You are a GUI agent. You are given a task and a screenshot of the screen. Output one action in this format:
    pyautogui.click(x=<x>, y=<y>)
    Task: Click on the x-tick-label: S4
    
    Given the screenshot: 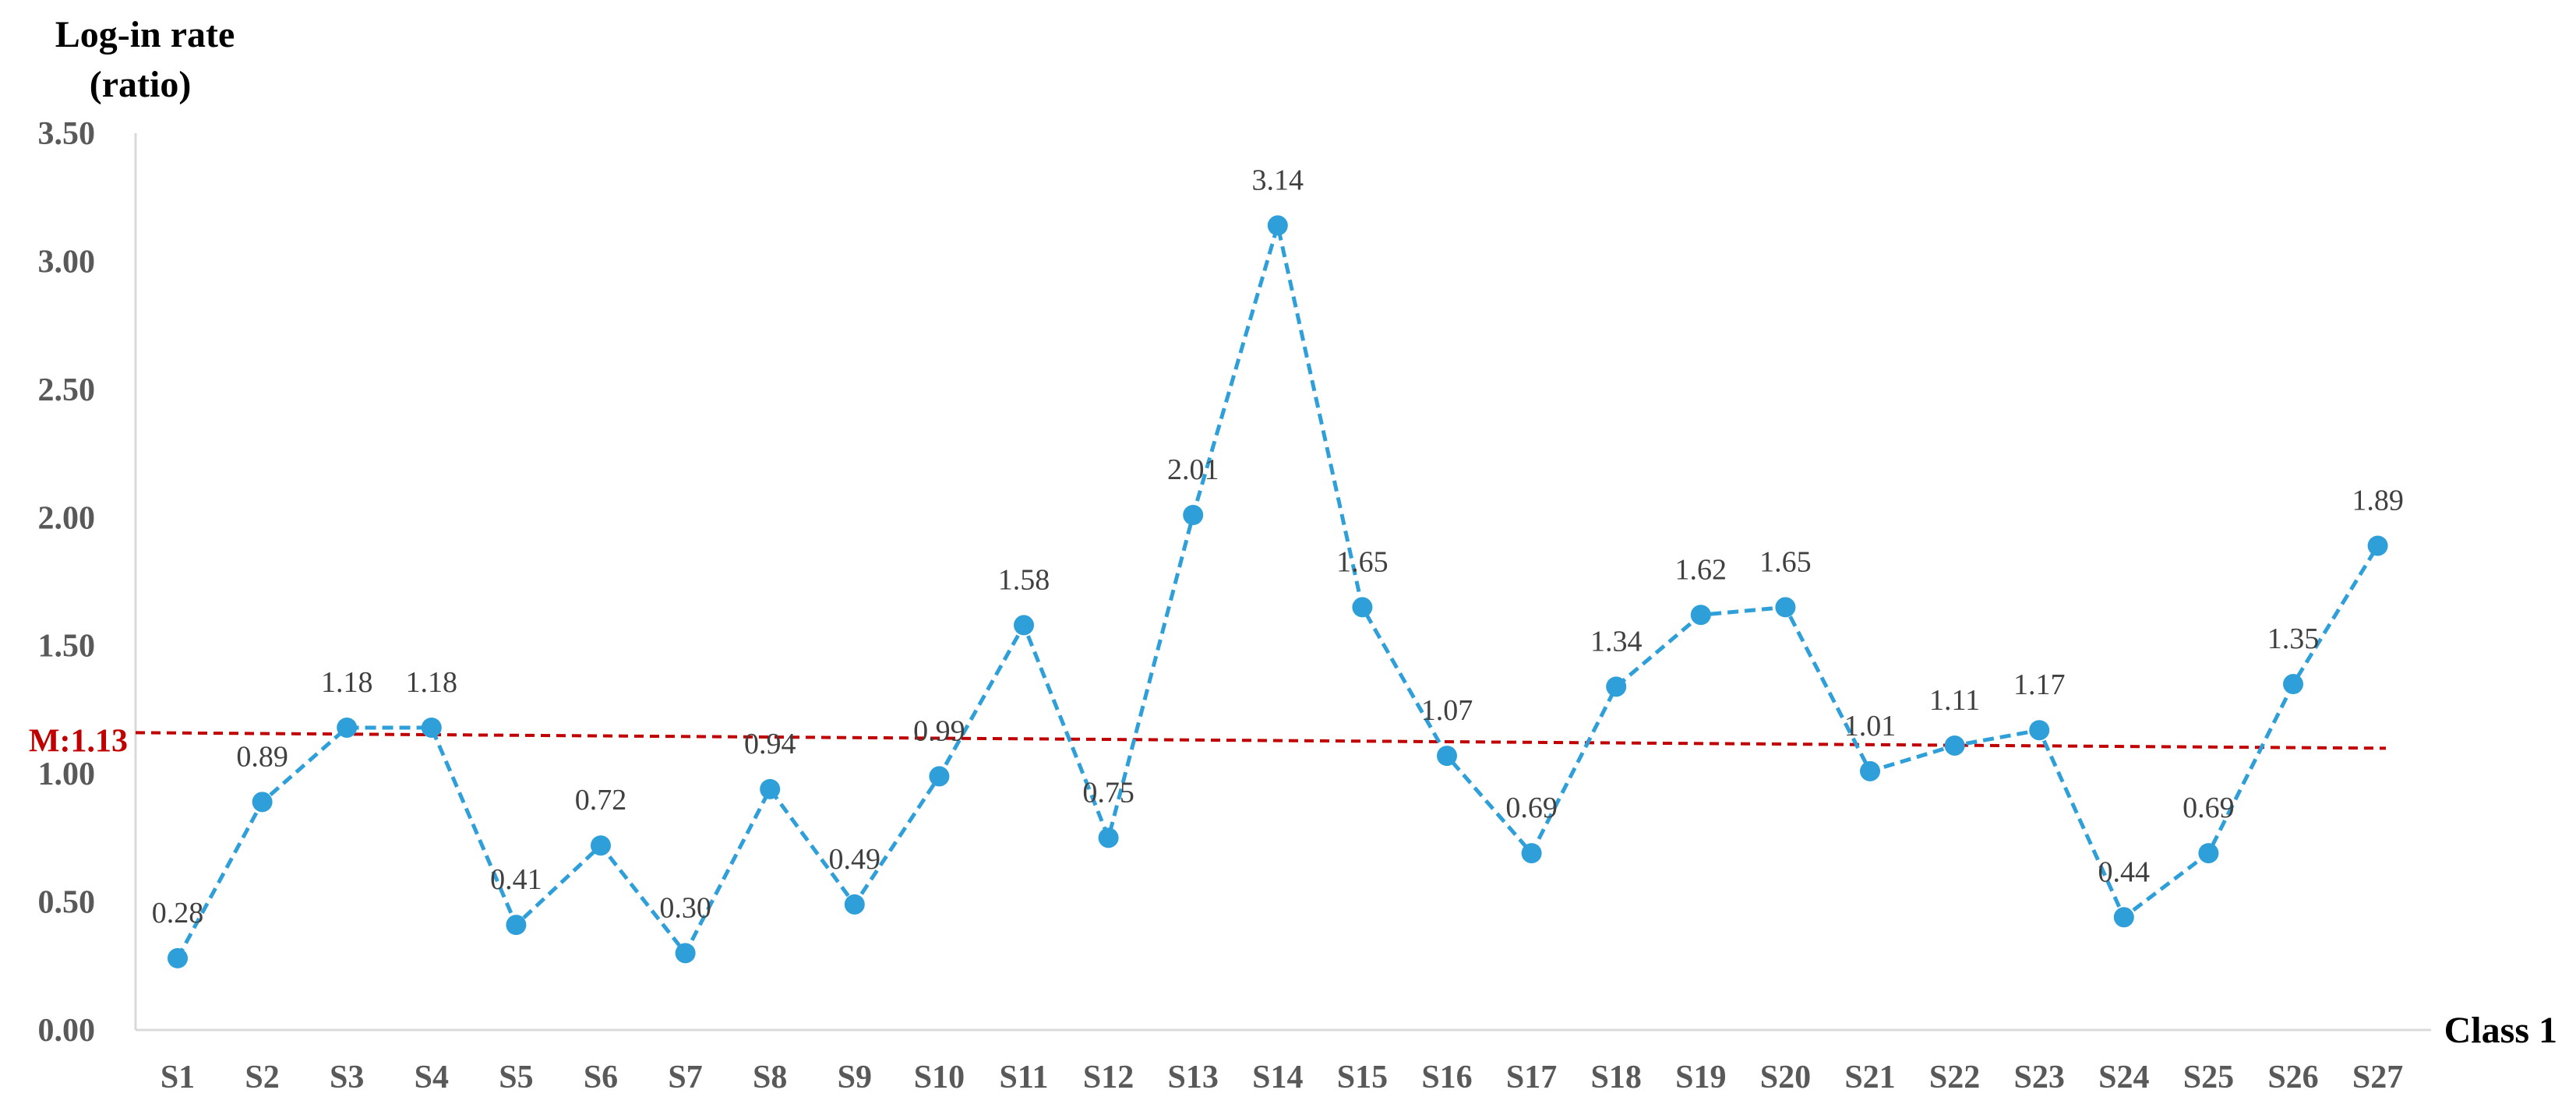 What is the action you would take?
    pyautogui.click(x=432, y=1077)
    